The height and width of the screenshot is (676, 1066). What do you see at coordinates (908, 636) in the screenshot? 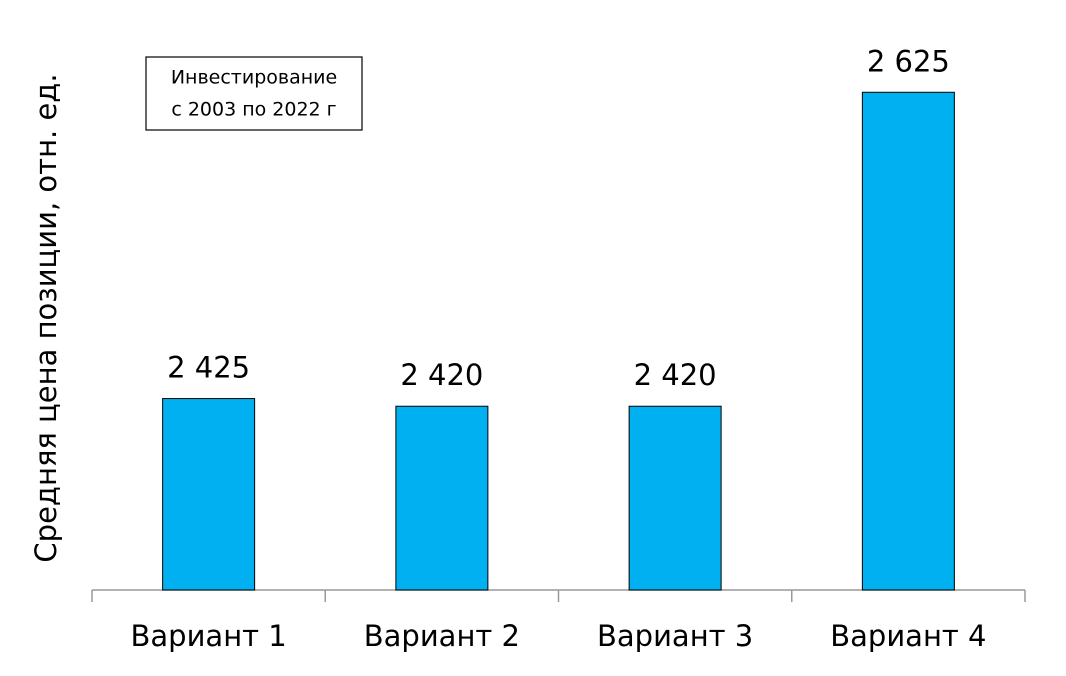
I see `x-tick-label: Вариант 4` at bounding box center [908, 636].